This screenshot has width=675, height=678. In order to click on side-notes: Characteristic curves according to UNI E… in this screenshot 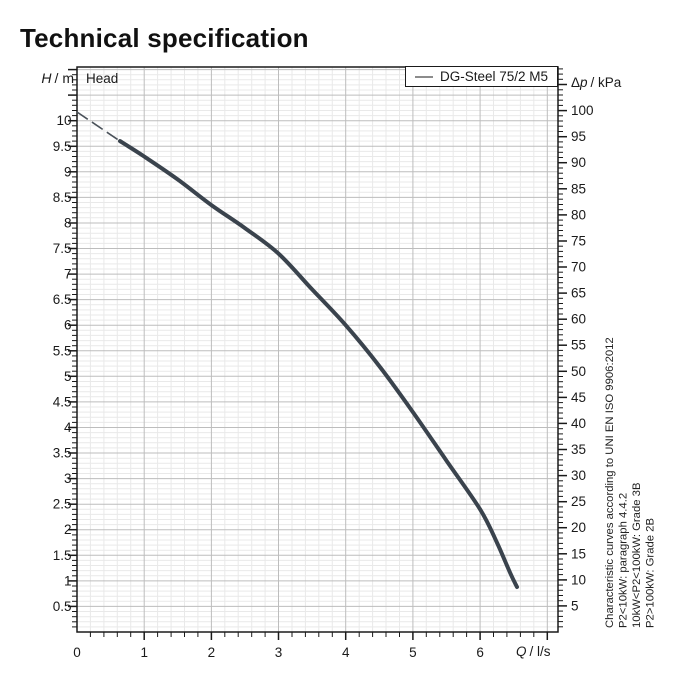, I will do `click(630, 482)`.